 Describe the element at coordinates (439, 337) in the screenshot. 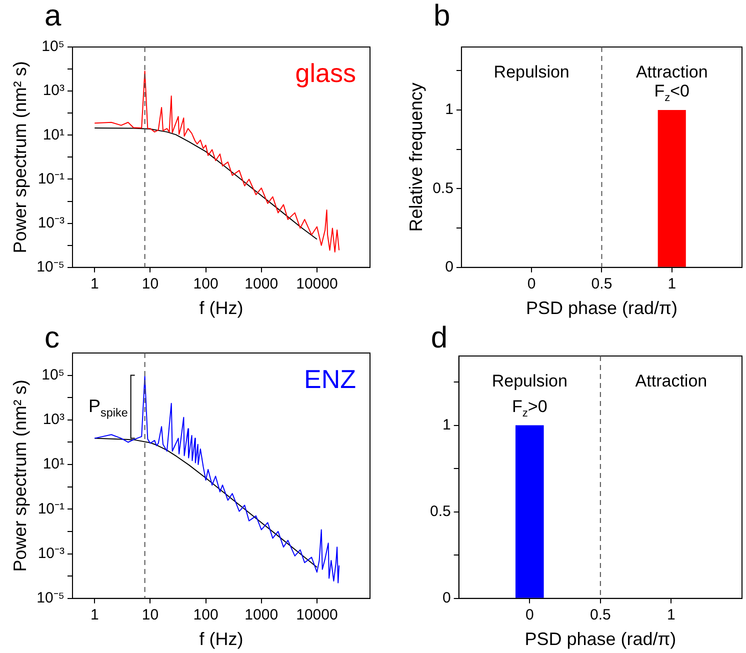

I see `chart-title: d` at that location.